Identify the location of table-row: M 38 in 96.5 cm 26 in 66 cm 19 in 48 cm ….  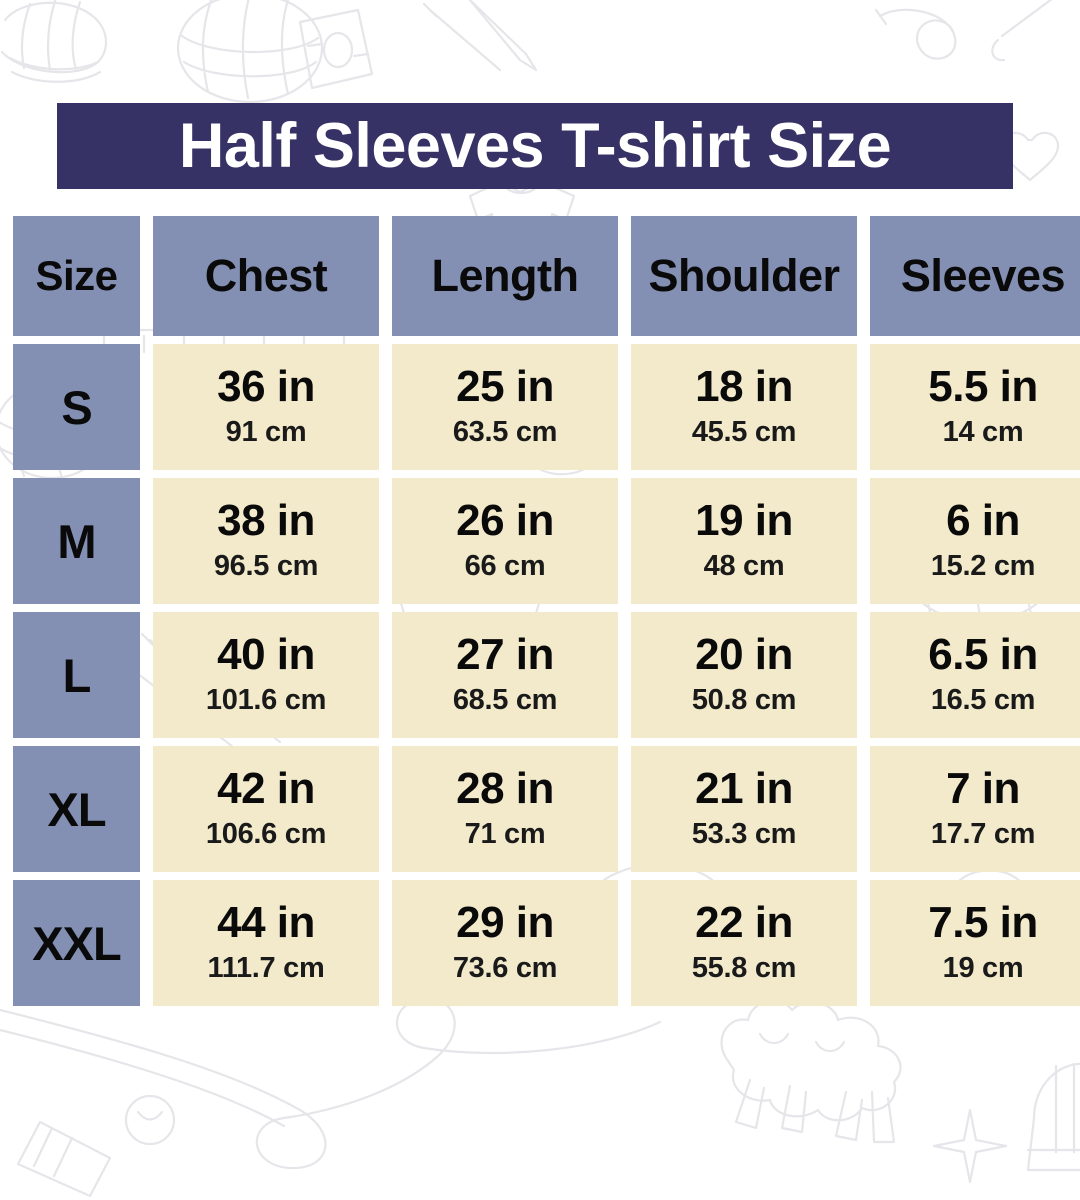
(546, 541).